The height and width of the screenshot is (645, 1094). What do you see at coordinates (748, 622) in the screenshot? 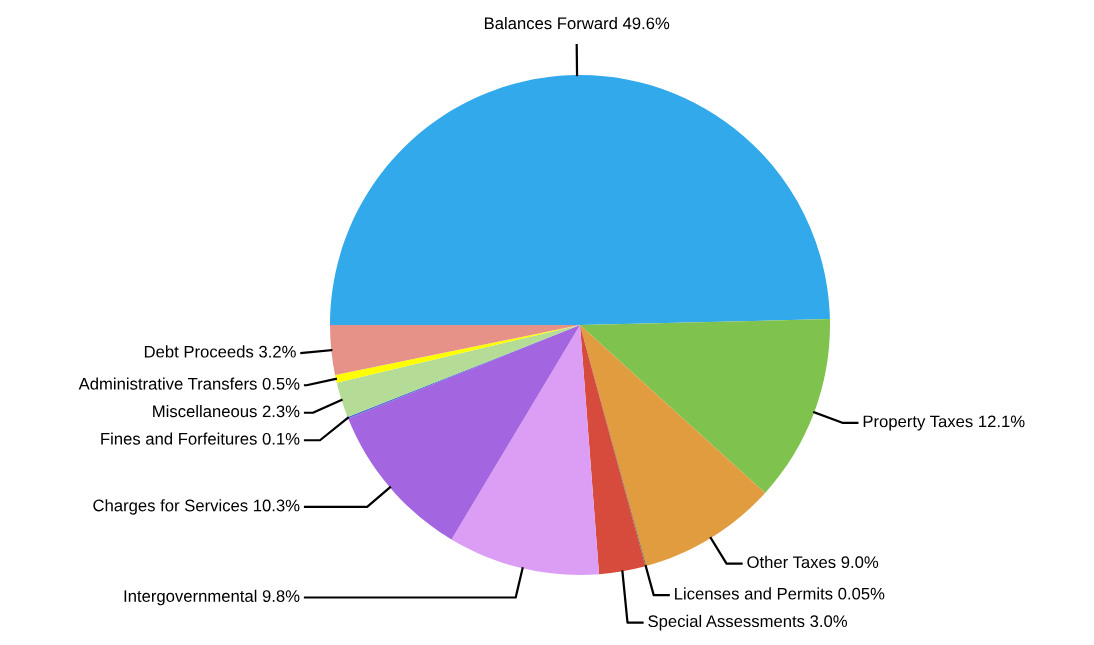
I see `slice-label: Special Assessments 3.0%` at bounding box center [748, 622].